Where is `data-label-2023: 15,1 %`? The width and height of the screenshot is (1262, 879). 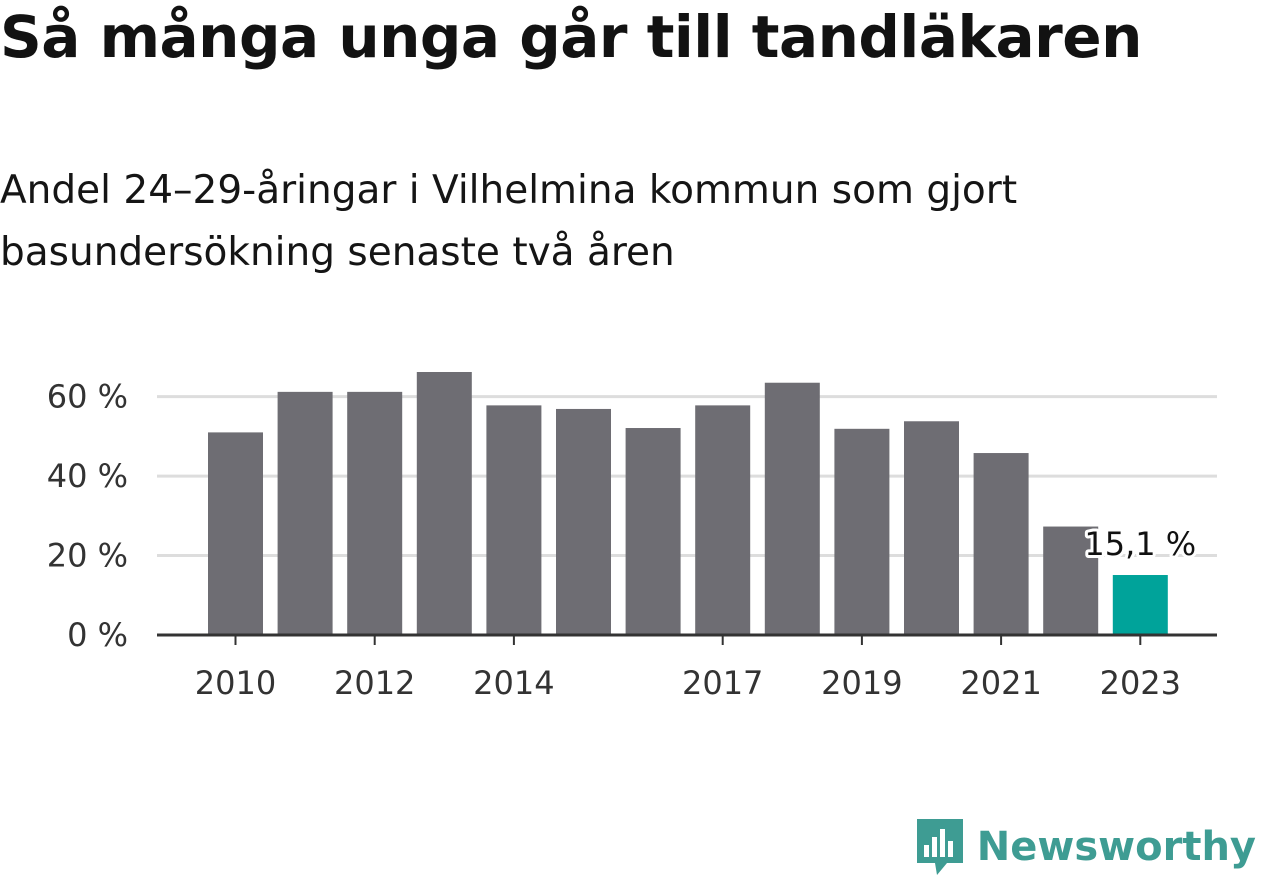 data-label-2023: 15,1 % is located at coordinates (1140, 544).